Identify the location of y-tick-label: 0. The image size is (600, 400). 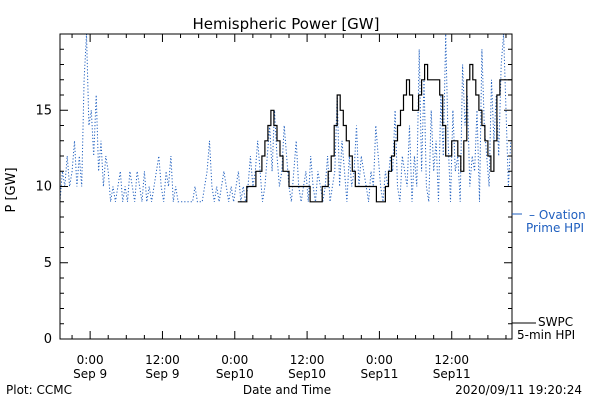
(48, 339).